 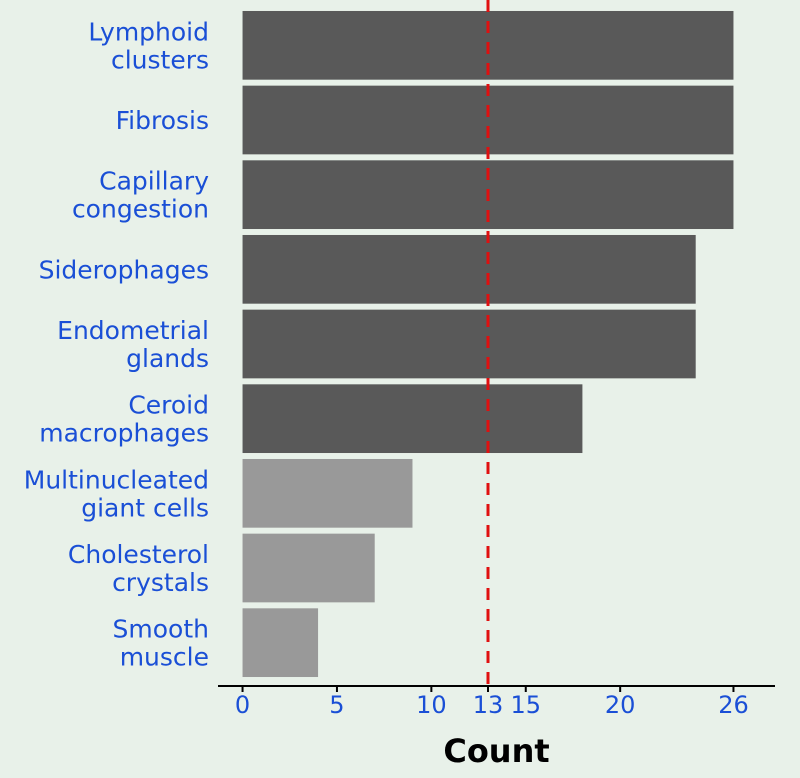 What do you see at coordinates (161, 629) in the screenshot?
I see `category-label-line: Smooth` at bounding box center [161, 629].